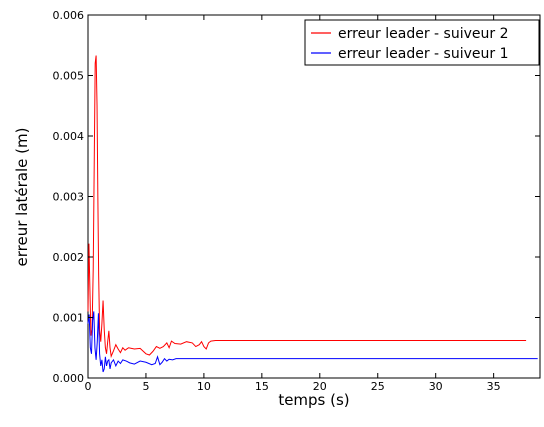 The image size is (544, 427). I want to click on x-tick-label: 35, so click(494, 386).